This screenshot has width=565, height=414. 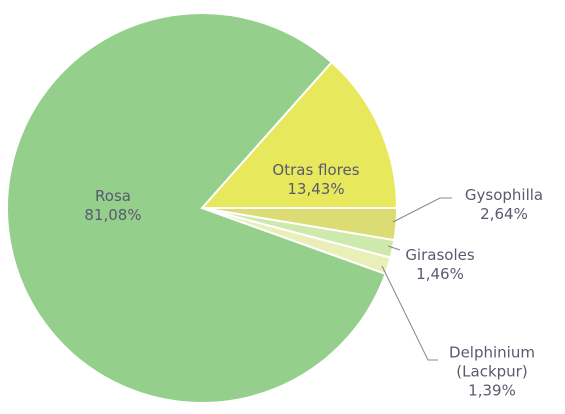 I want to click on value-label: 2,64%, so click(x=504, y=214).